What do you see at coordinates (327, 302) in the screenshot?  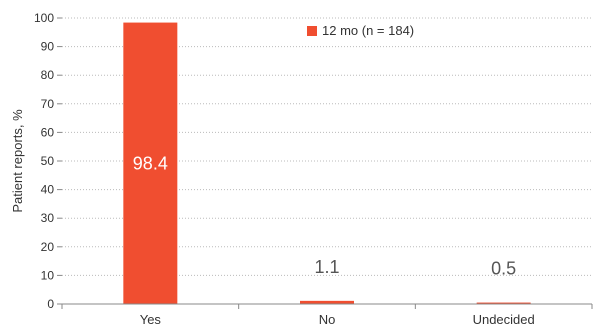 I see `bar-no` at bounding box center [327, 302].